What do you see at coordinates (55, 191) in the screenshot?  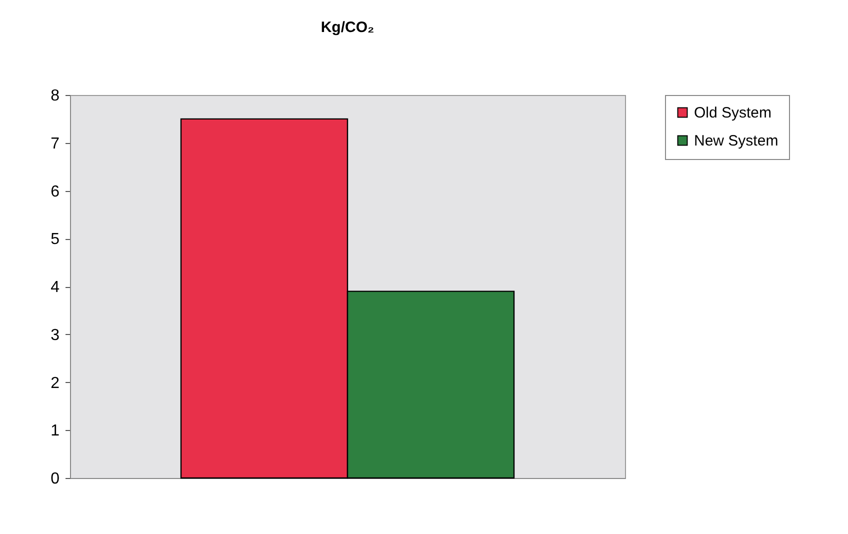 I see `y-tick-label: 6` at bounding box center [55, 191].